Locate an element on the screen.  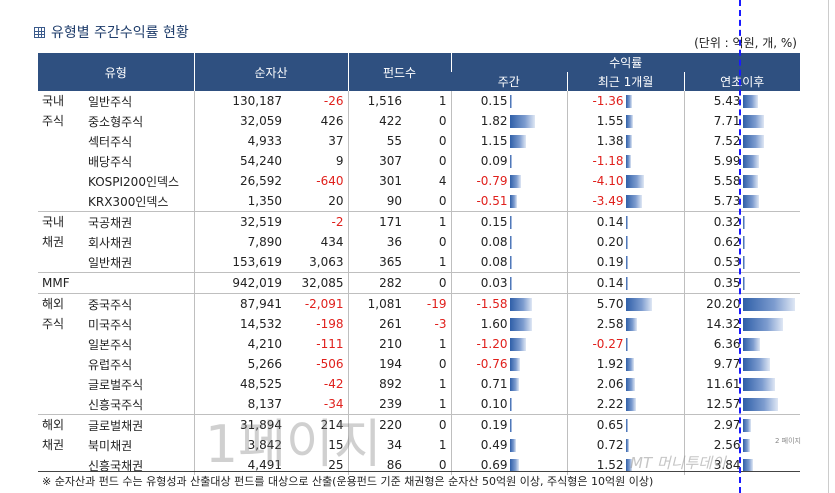
net-assets-change-cell: -640 is located at coordinates (317, 181).